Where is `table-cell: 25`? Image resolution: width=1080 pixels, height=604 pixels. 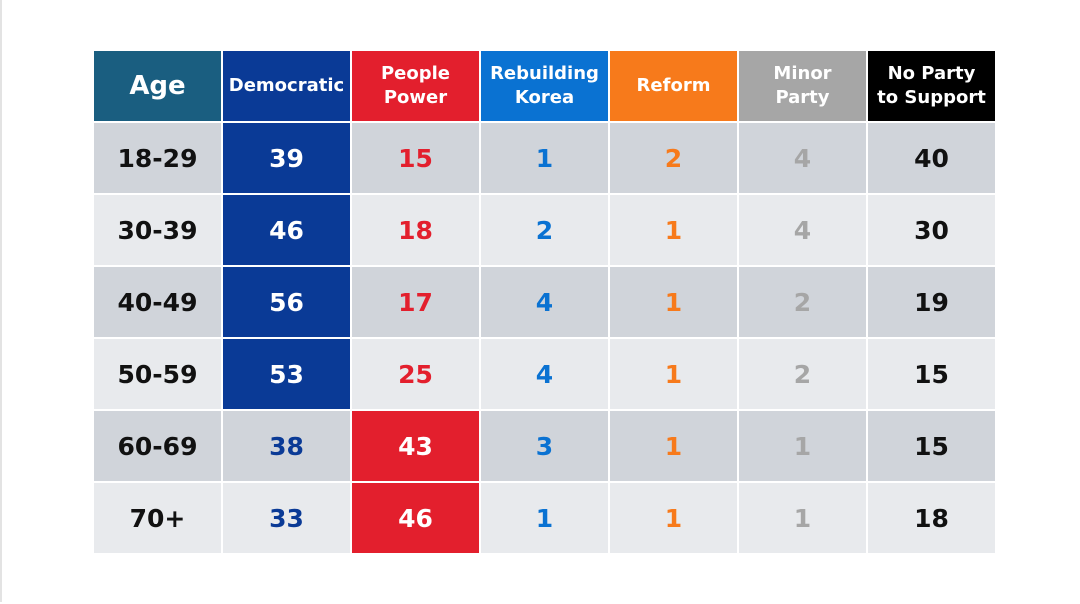
table-cell: 25 is located at coordinates (415, 374).